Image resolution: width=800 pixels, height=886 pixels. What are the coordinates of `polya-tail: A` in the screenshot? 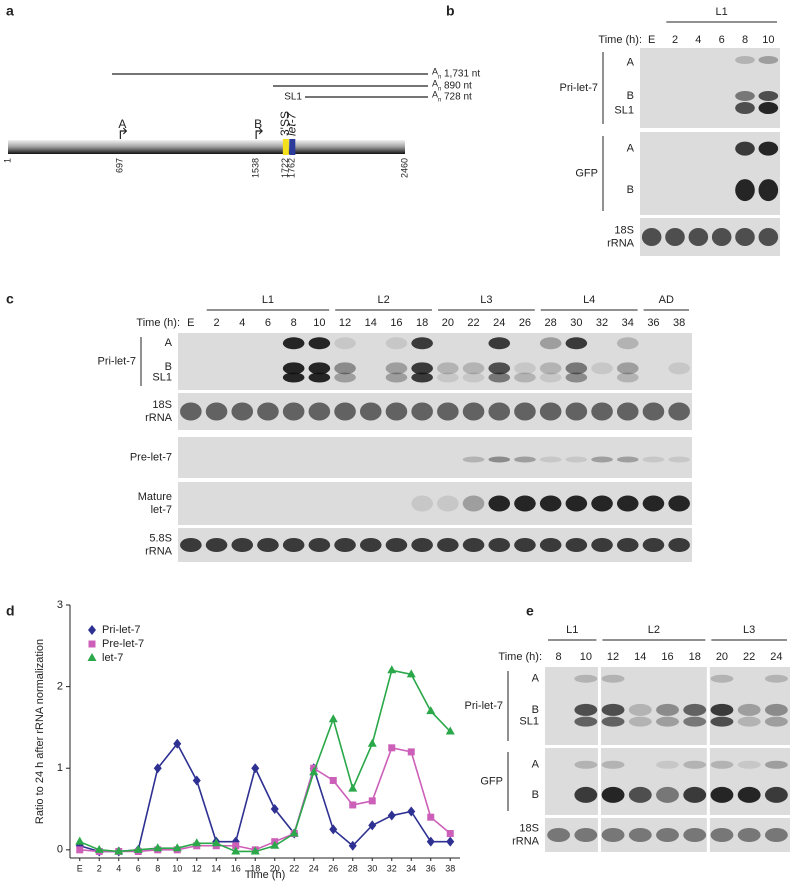 It's located at (435, 94).